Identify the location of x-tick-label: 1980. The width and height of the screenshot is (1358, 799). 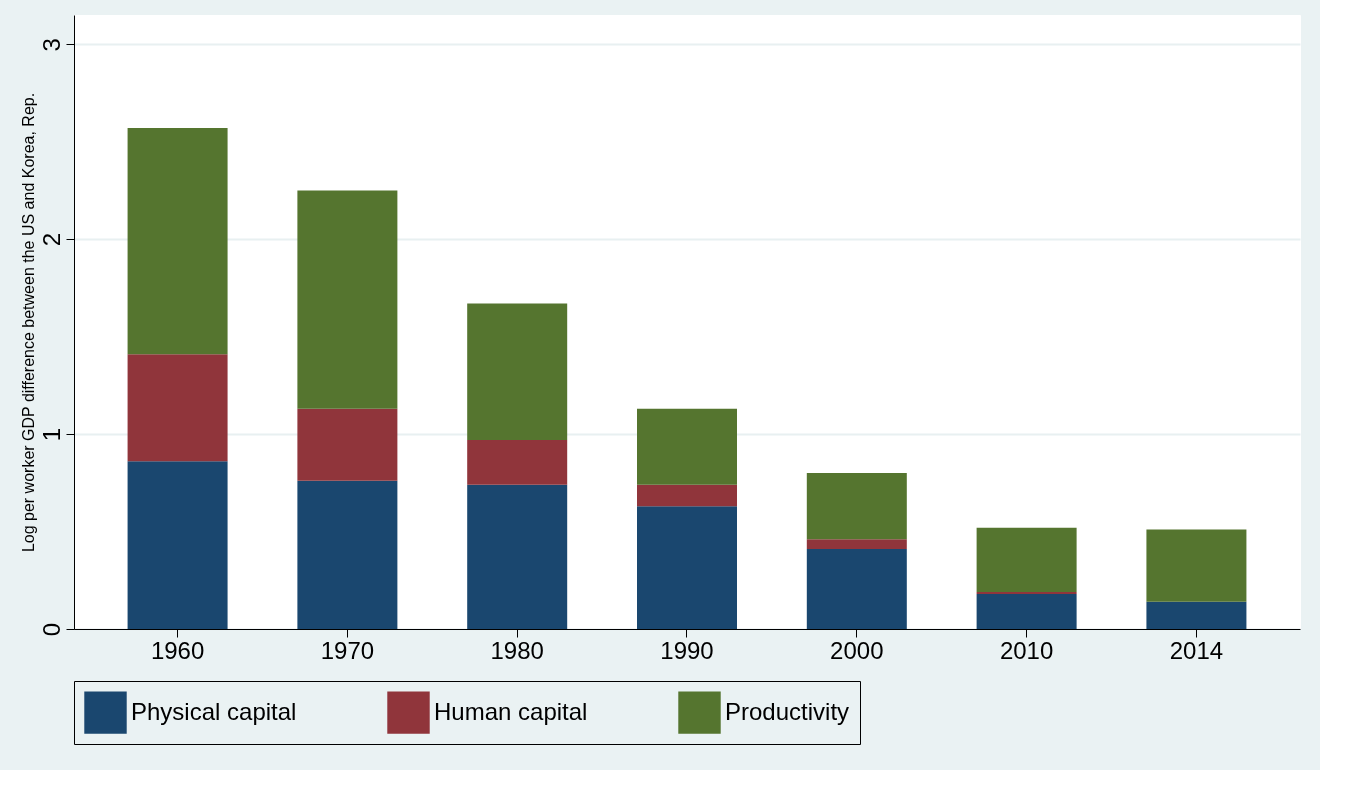
(517, 650).